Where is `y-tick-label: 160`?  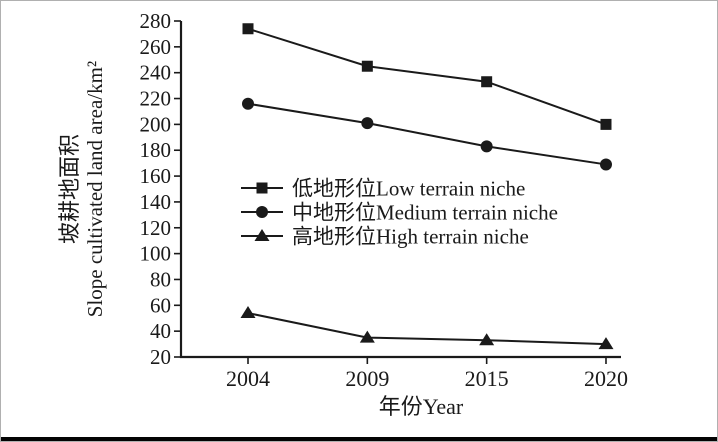 y-tick-label: 160 is located at coordinates (156, 176).